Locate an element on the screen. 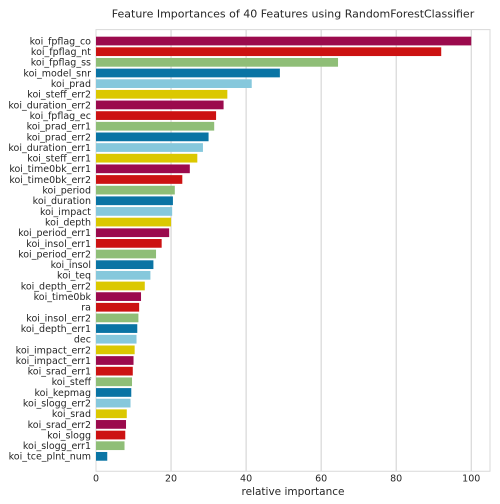  bar-koi-fpflag-nt is located at coordinates (269, 52).